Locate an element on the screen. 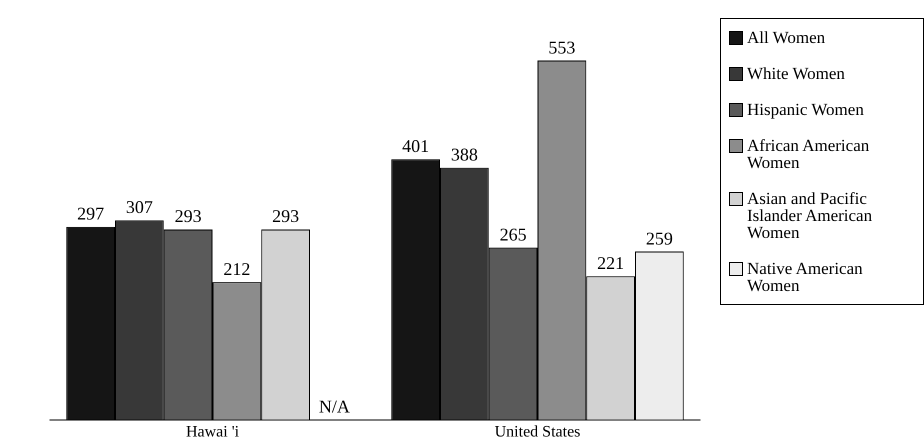 This screenshot has width=924, height=445. x-tick-label: Hawai 'i is located at coordinates (213, 432).